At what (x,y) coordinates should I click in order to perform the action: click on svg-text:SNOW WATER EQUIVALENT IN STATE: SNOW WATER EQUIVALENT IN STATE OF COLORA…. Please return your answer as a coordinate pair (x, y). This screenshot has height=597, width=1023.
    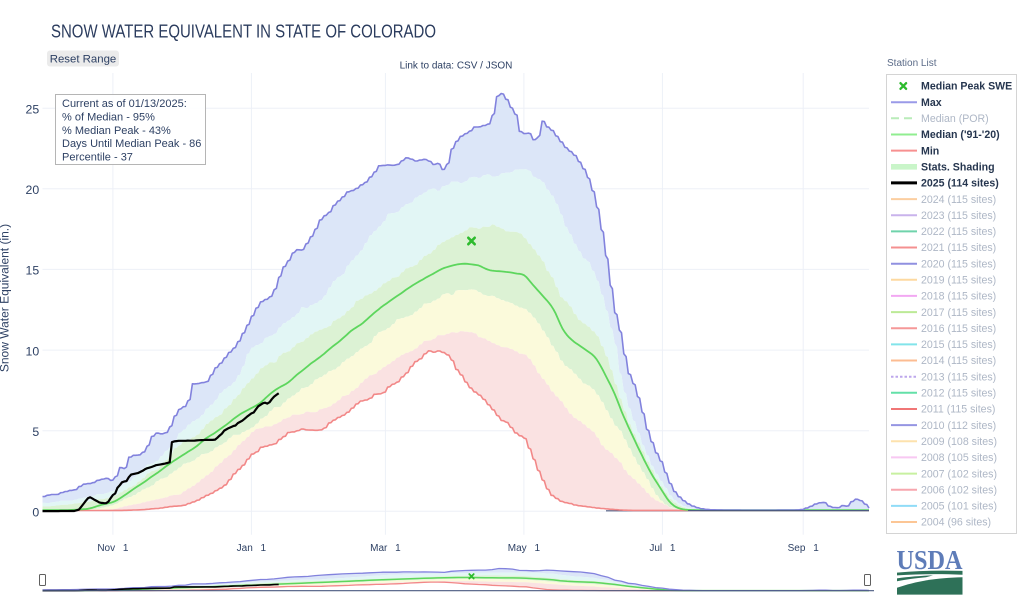
    Looking at the image, I should click on (243, 32).